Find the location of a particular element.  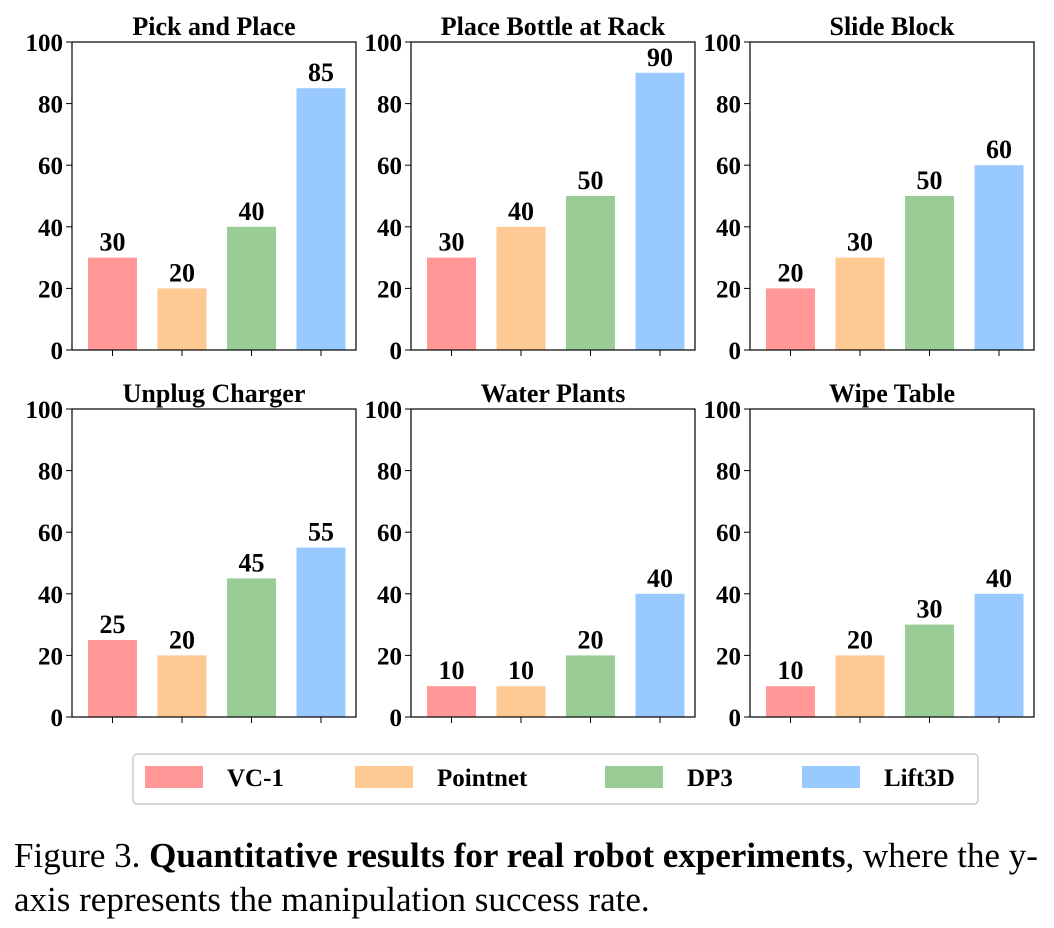

y-tick-label-place-bottle-at-rack-80: 80 is located at coordinates (389, 105).